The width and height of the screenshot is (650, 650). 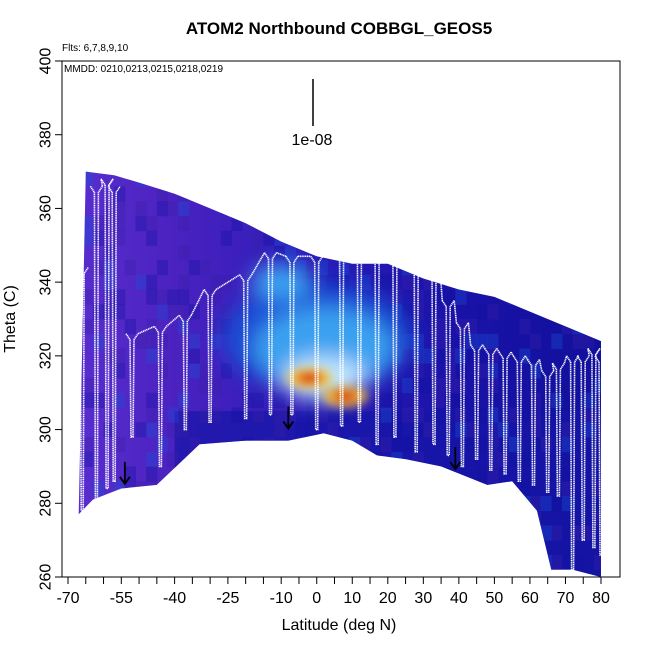 I want to click on x-axis-label: Latitude (deg N), so click(x=339, y=625).